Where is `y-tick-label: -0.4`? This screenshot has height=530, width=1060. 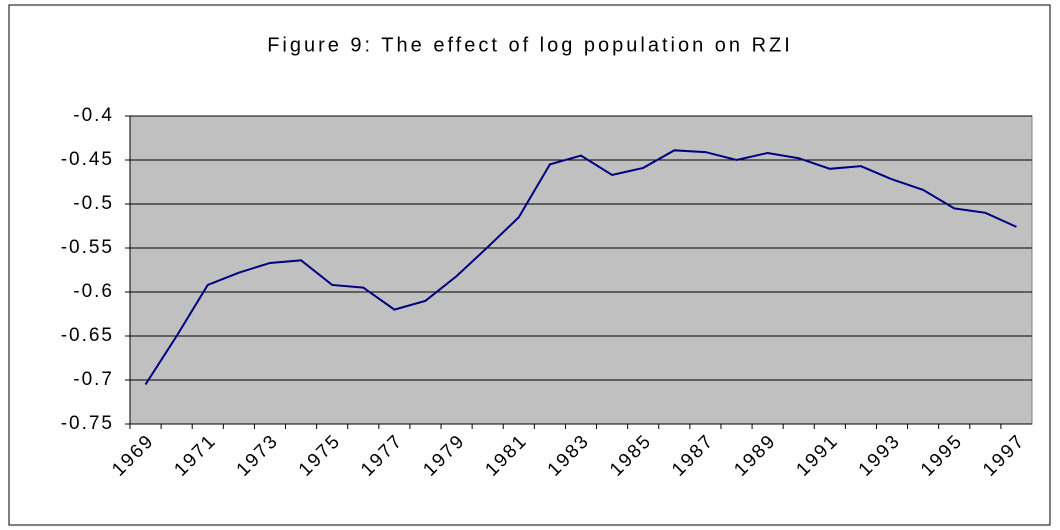
y-tick-label: -0.4 is located at coordinates (93, 115).